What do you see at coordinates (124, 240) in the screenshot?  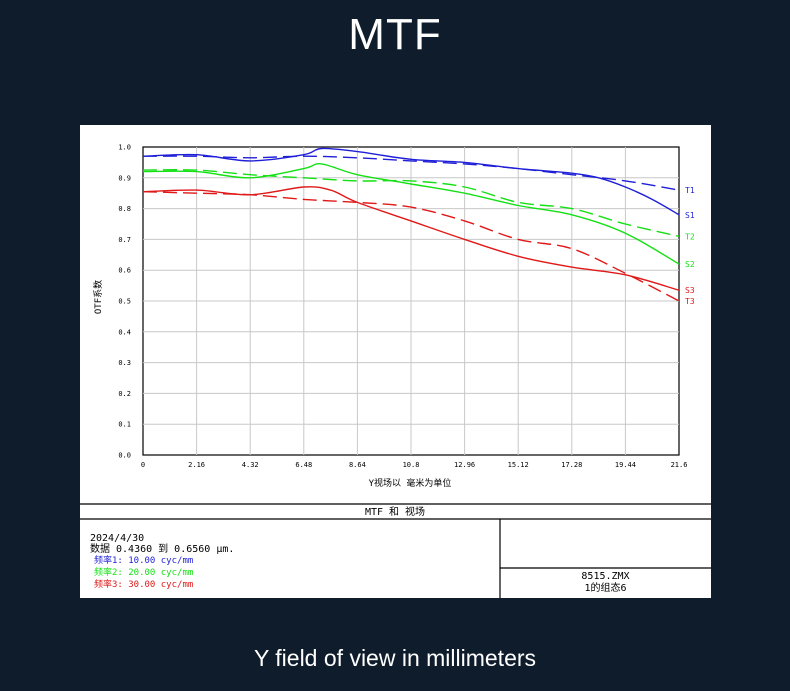 I see `y-tick-label: 0.7` at bounding box center [124, 240].